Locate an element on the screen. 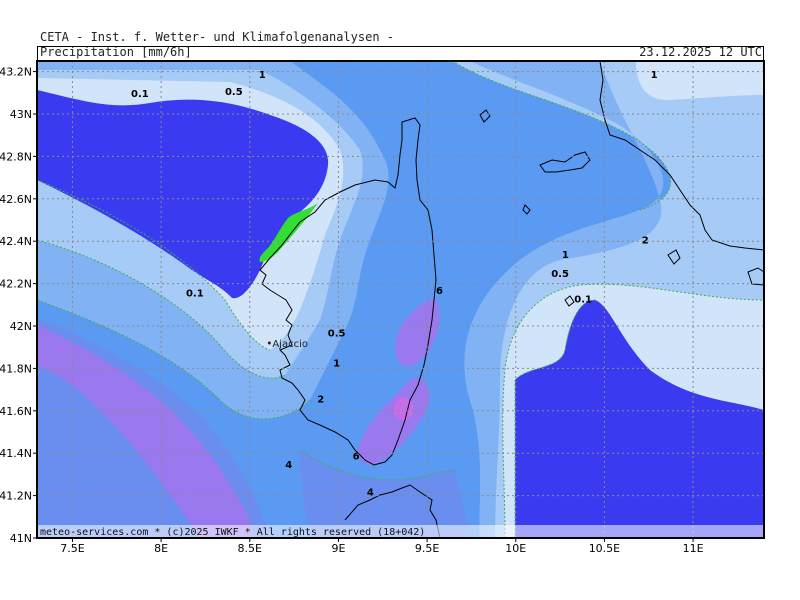  lat-tick-label: 41.6N is located at coordinates (16, 411).